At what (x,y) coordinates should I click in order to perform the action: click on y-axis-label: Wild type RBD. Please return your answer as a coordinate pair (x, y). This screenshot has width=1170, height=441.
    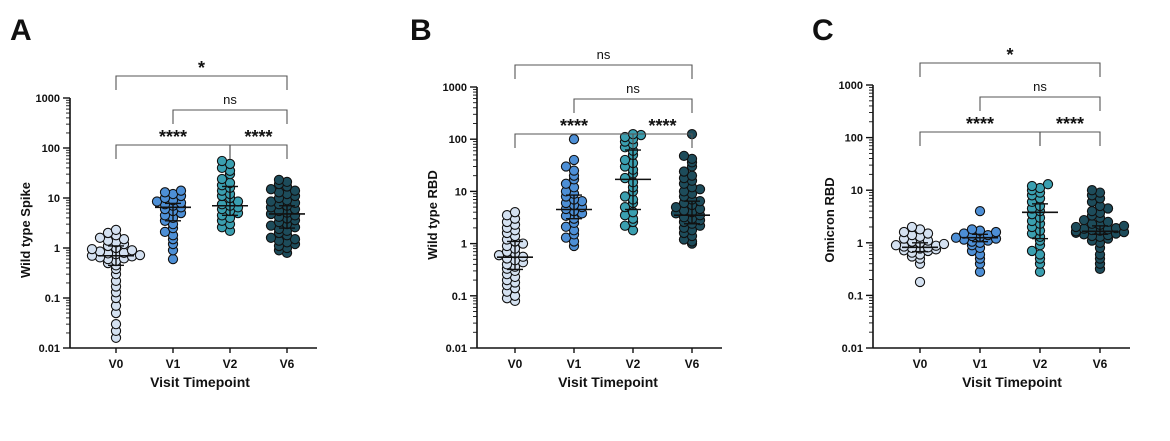
    Looking at the image, I should click on (432, 214).